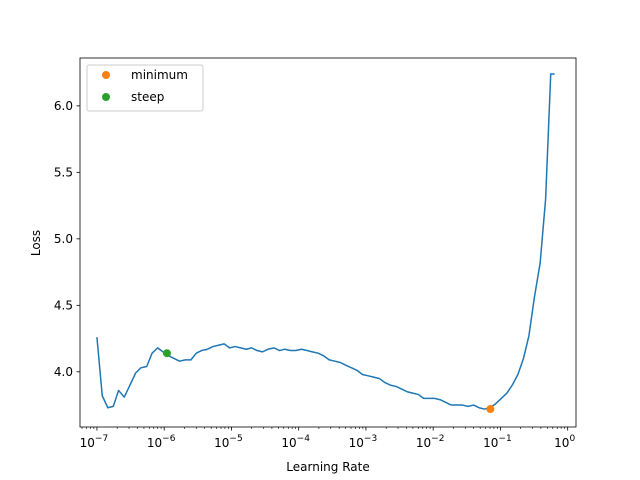  Describe the element at coordinates (437, 439) in the screenshot. I see `x-tick-exponent: −2` at that location.